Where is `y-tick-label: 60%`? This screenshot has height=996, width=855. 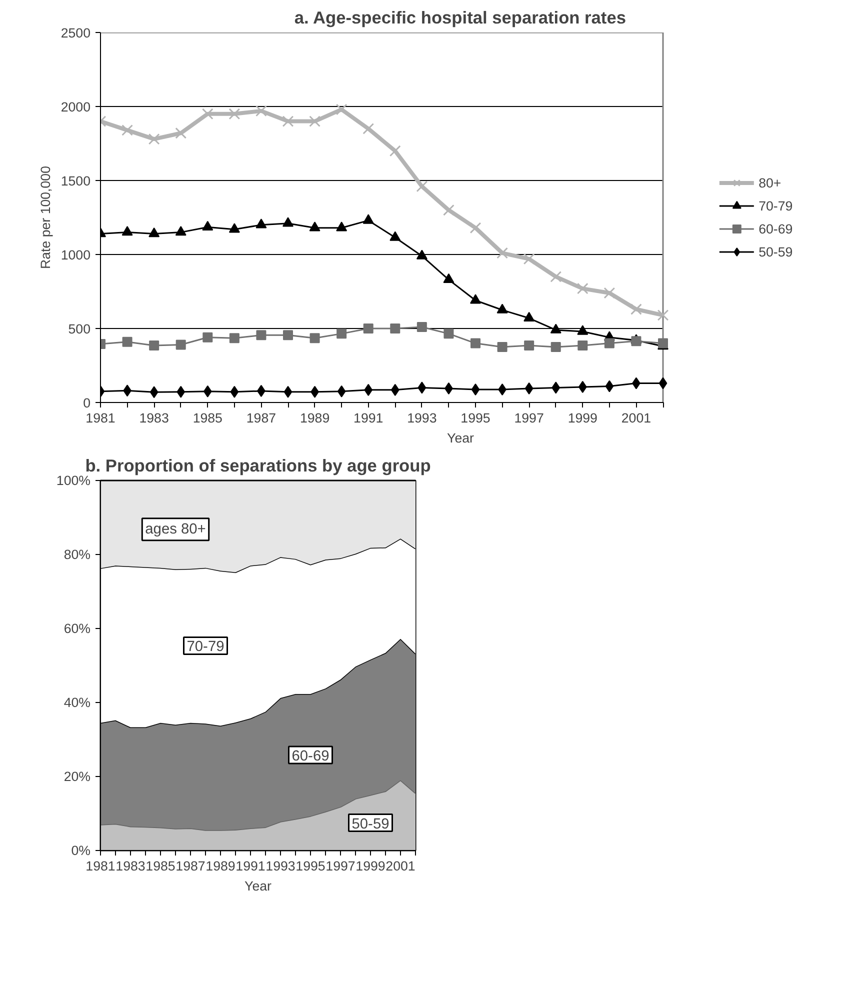 y-tick-label: 60% is located at coordinates (77, 628).